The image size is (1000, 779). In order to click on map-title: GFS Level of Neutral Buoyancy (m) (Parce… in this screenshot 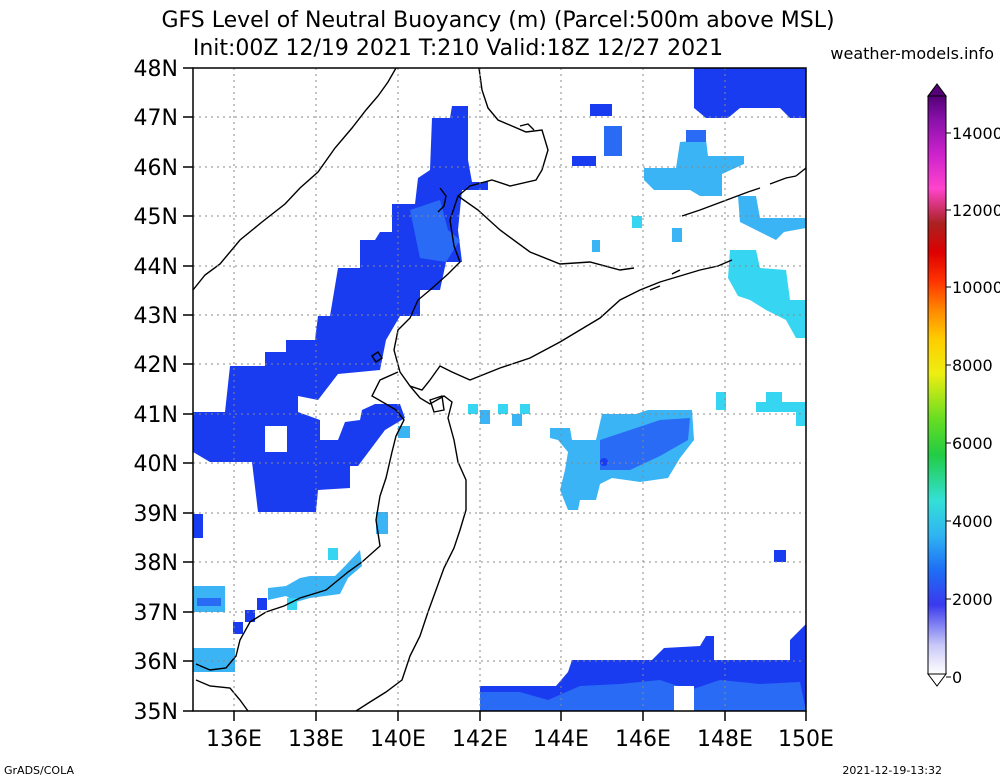, I will do `click(498, 20)`.